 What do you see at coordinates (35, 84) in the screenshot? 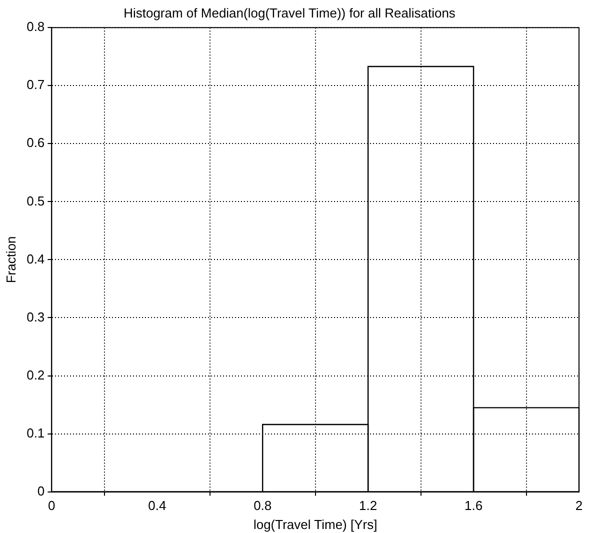
I see `y-tick-label: 0.7` at bounding box center [35, 84].